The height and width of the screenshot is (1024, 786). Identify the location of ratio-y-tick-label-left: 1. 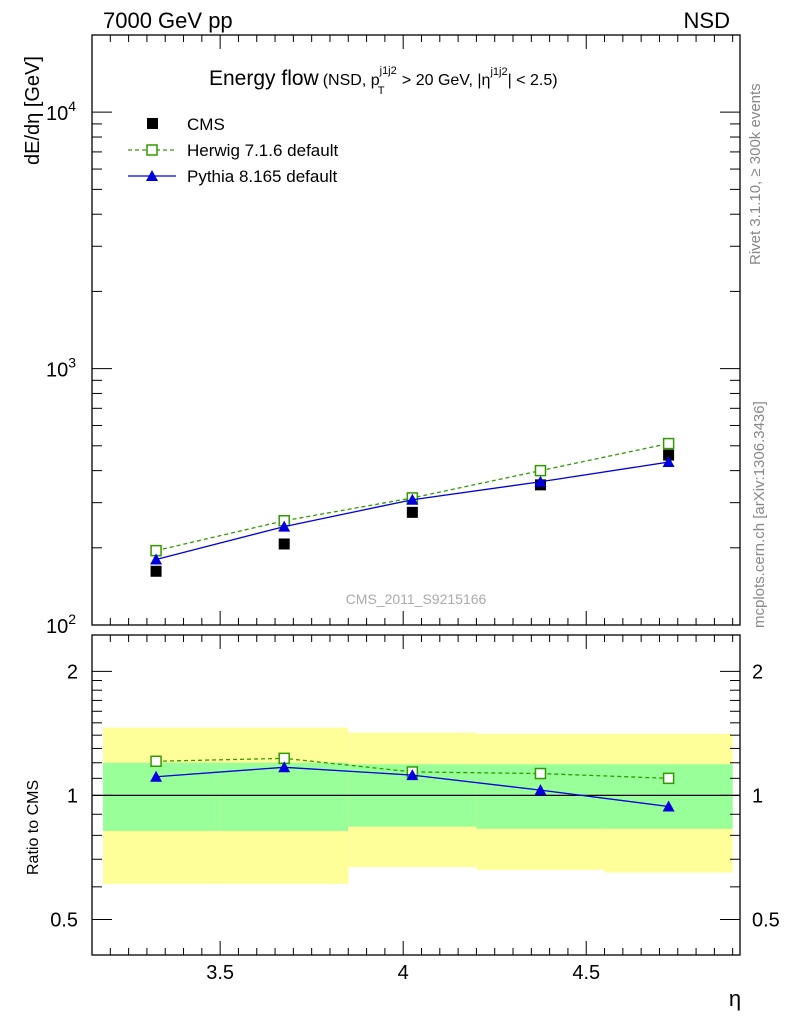
(72, 796).